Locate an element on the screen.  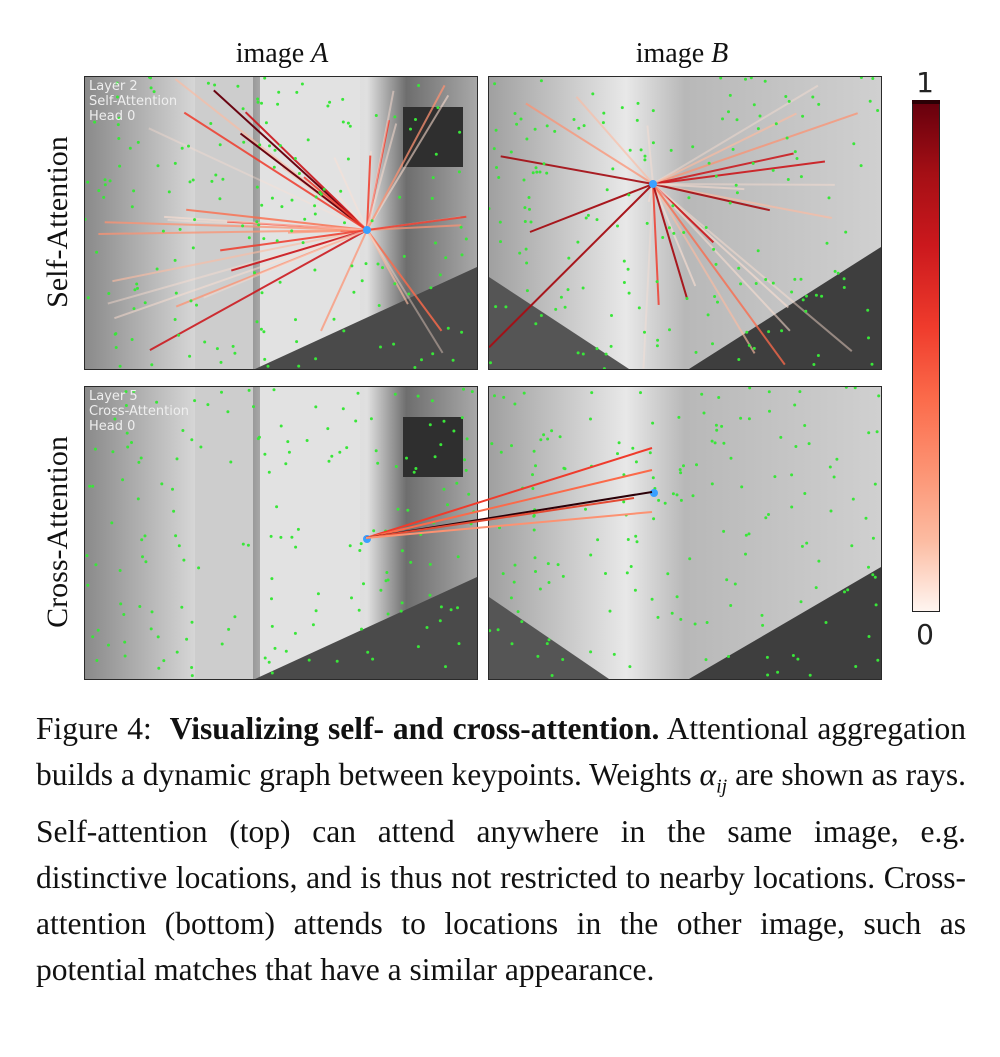
keypoints-b-bottom is located at coordinates (685, 532).